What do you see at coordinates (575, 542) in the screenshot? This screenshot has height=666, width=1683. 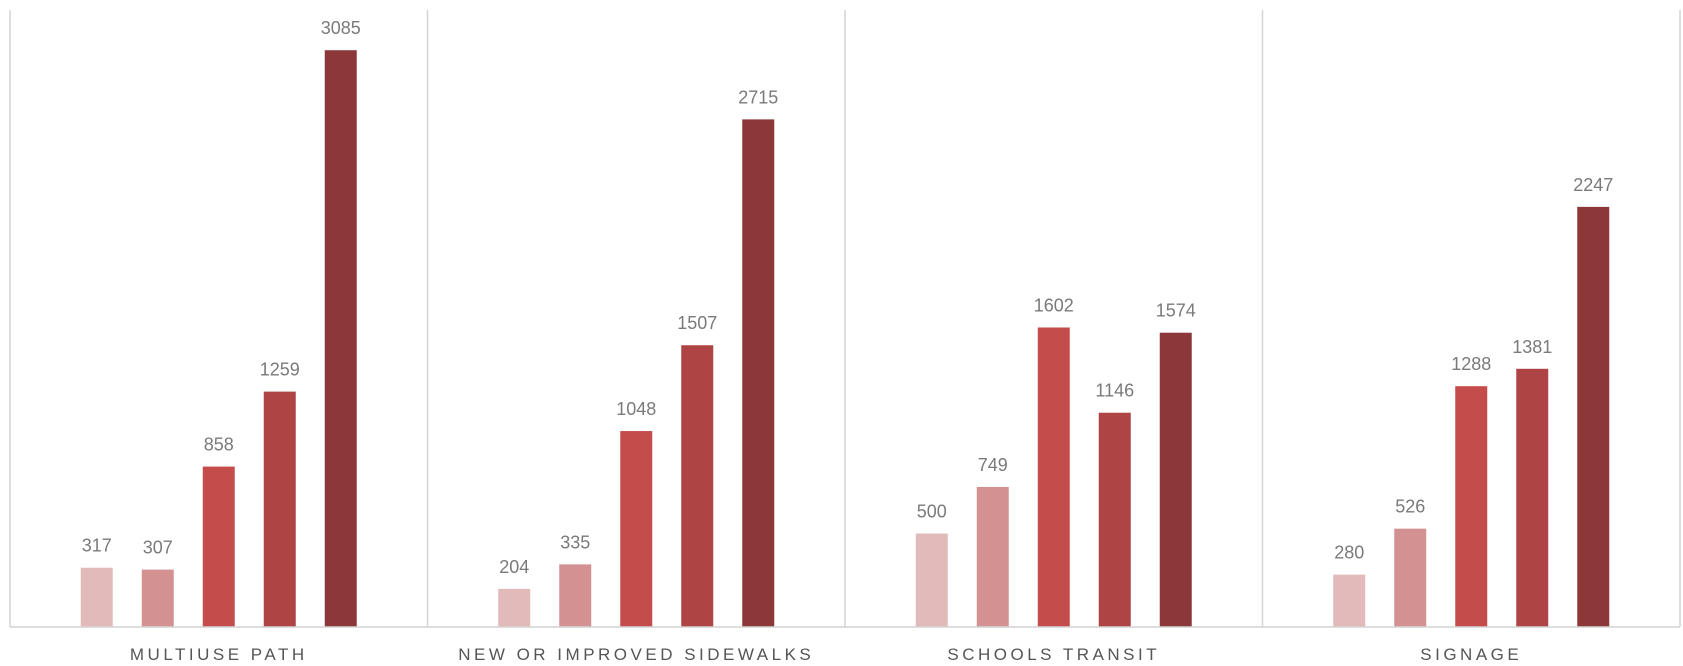 I see `bar-value-label: 335` at bounding box center [575, 542].